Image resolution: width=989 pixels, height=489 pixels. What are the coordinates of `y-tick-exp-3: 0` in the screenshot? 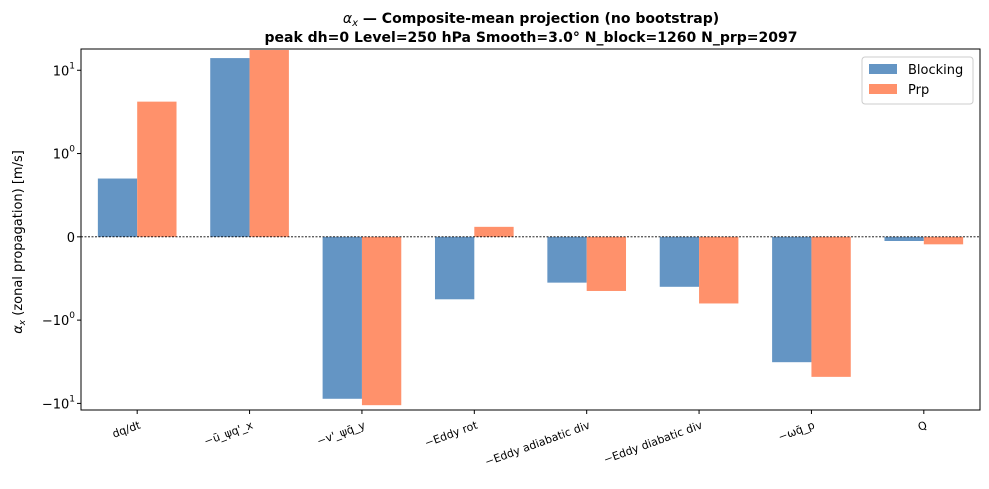 It's located at (72, 316).